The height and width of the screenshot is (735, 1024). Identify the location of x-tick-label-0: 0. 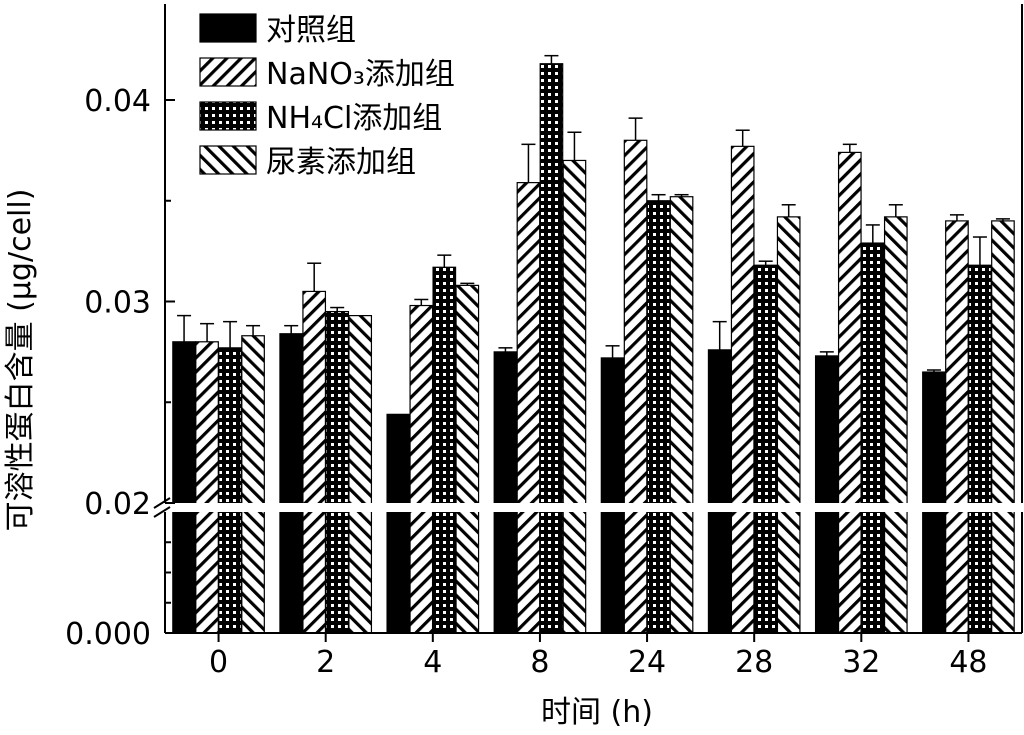
(218, 662).